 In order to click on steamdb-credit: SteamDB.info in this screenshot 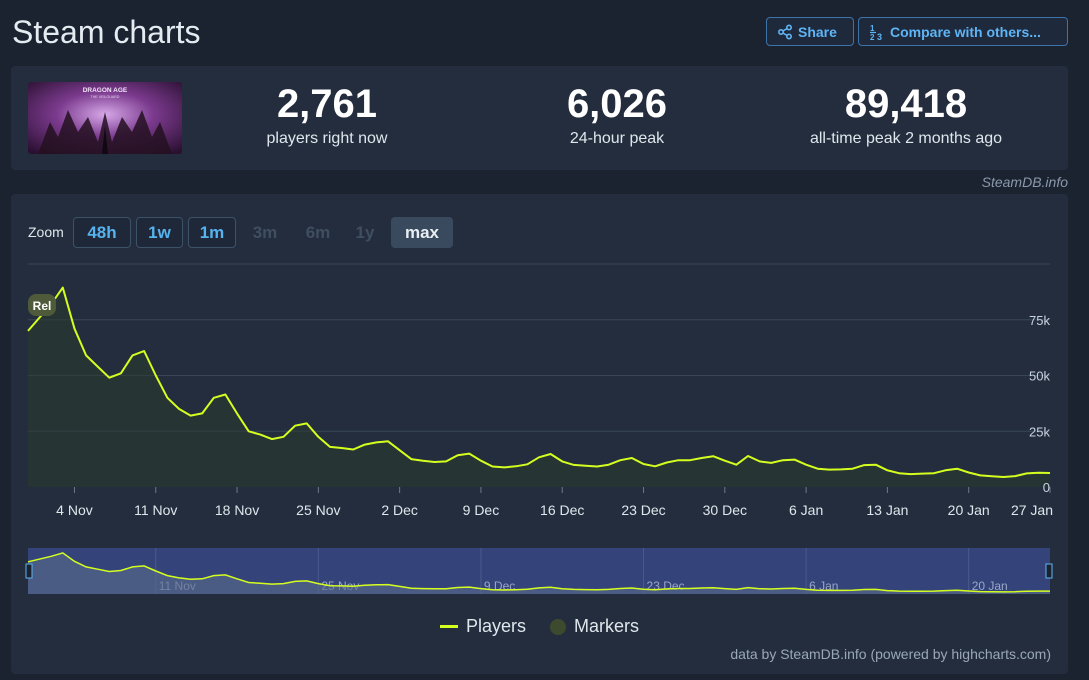, I will do `click(1024, 182)`.